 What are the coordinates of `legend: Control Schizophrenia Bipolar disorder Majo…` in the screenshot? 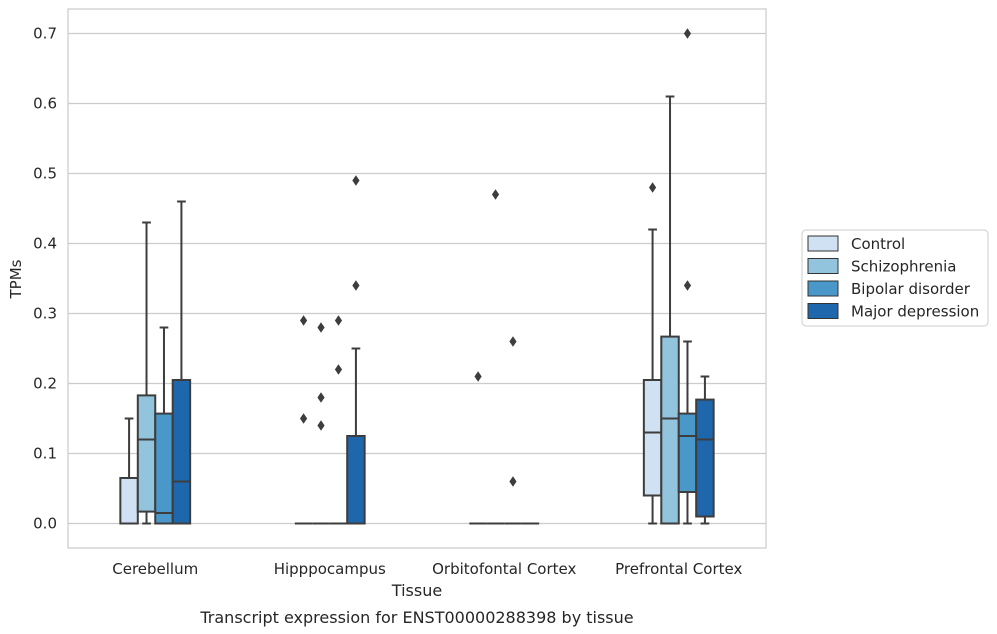 It's located at (895, 278).